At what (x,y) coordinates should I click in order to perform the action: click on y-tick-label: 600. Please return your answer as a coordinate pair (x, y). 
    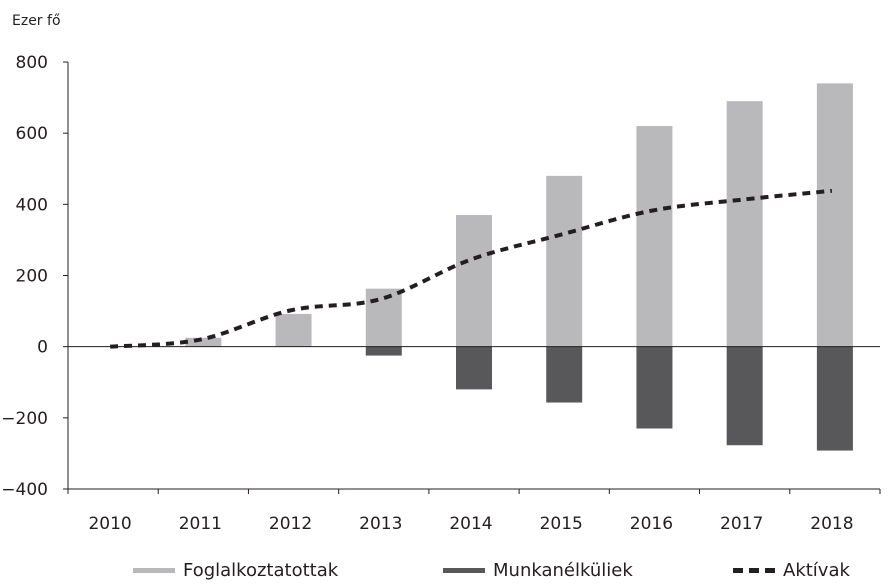
    Looking at the image, I should click on (32, 134).